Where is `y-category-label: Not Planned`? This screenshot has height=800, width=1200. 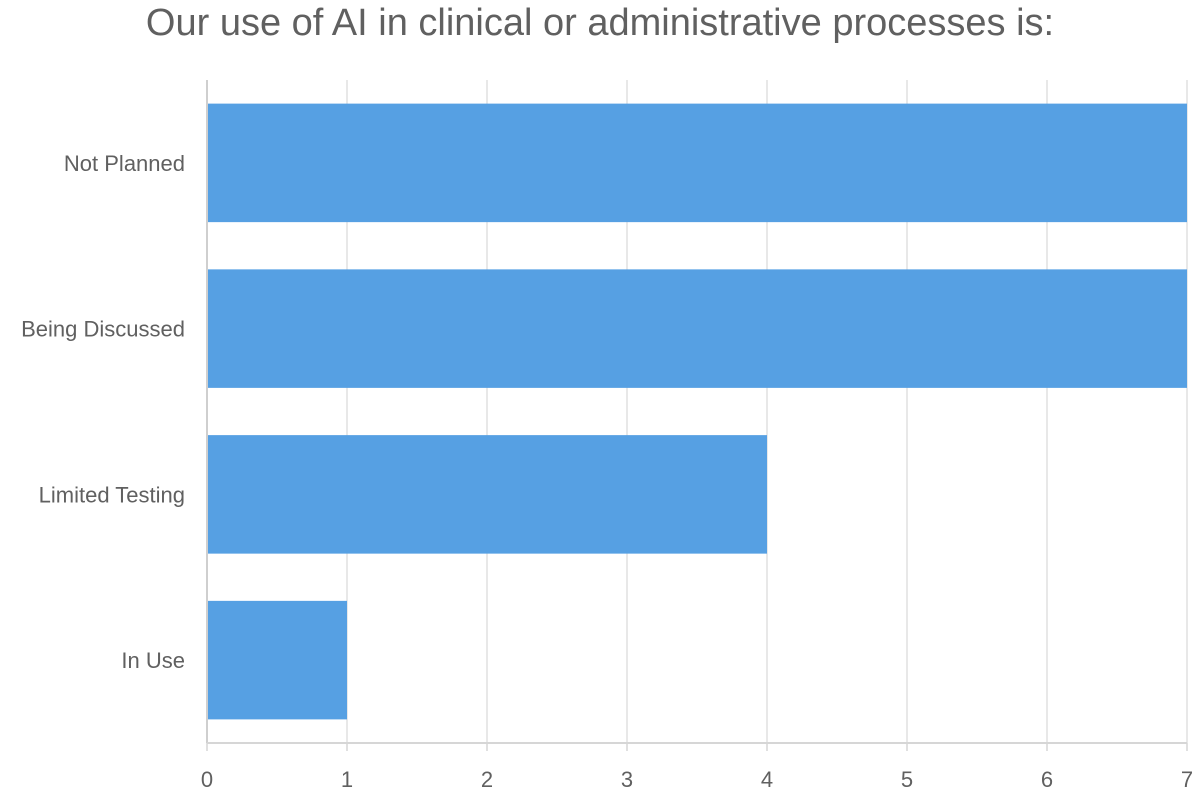 y-category-label: Not Planned is located at coordinates (124, 163).